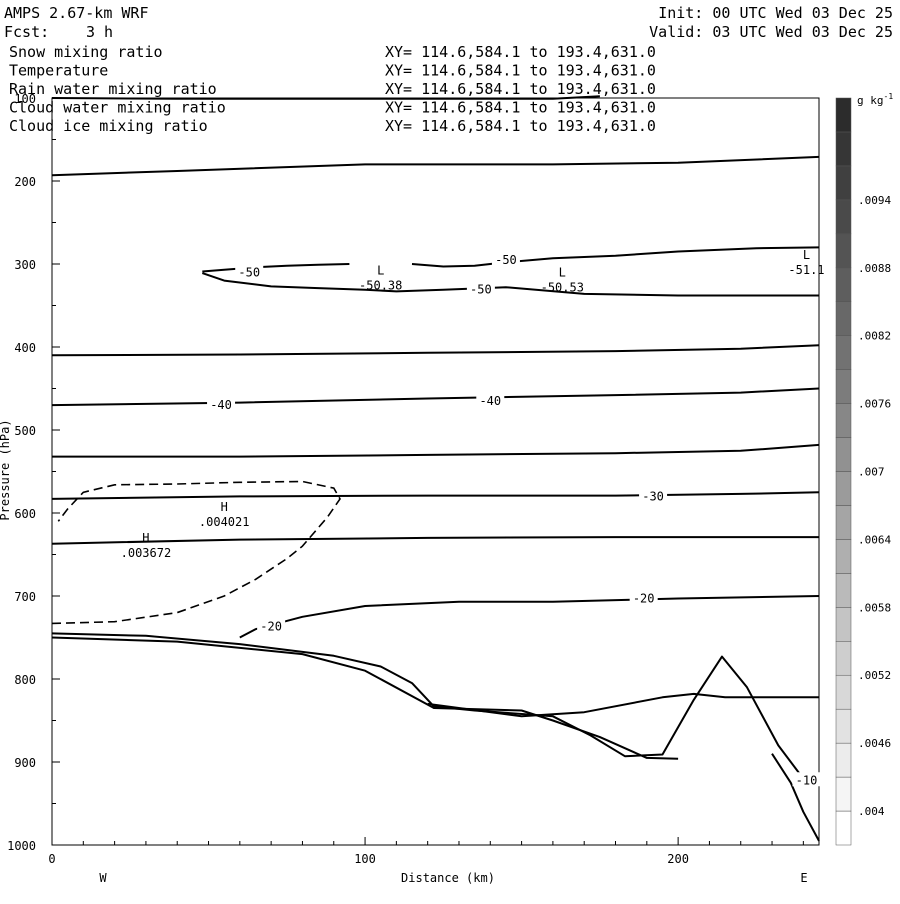 This screenshot has height=904, width=900. I want to click on east-label: E, so click(803, 878).